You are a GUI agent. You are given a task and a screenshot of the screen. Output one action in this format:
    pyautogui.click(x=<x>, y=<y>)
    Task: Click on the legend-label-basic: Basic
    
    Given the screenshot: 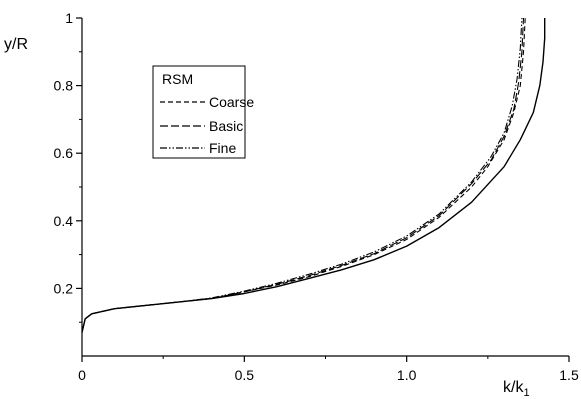 What is the action you would take?
    pyautogui.click(x=226, y=126)
    